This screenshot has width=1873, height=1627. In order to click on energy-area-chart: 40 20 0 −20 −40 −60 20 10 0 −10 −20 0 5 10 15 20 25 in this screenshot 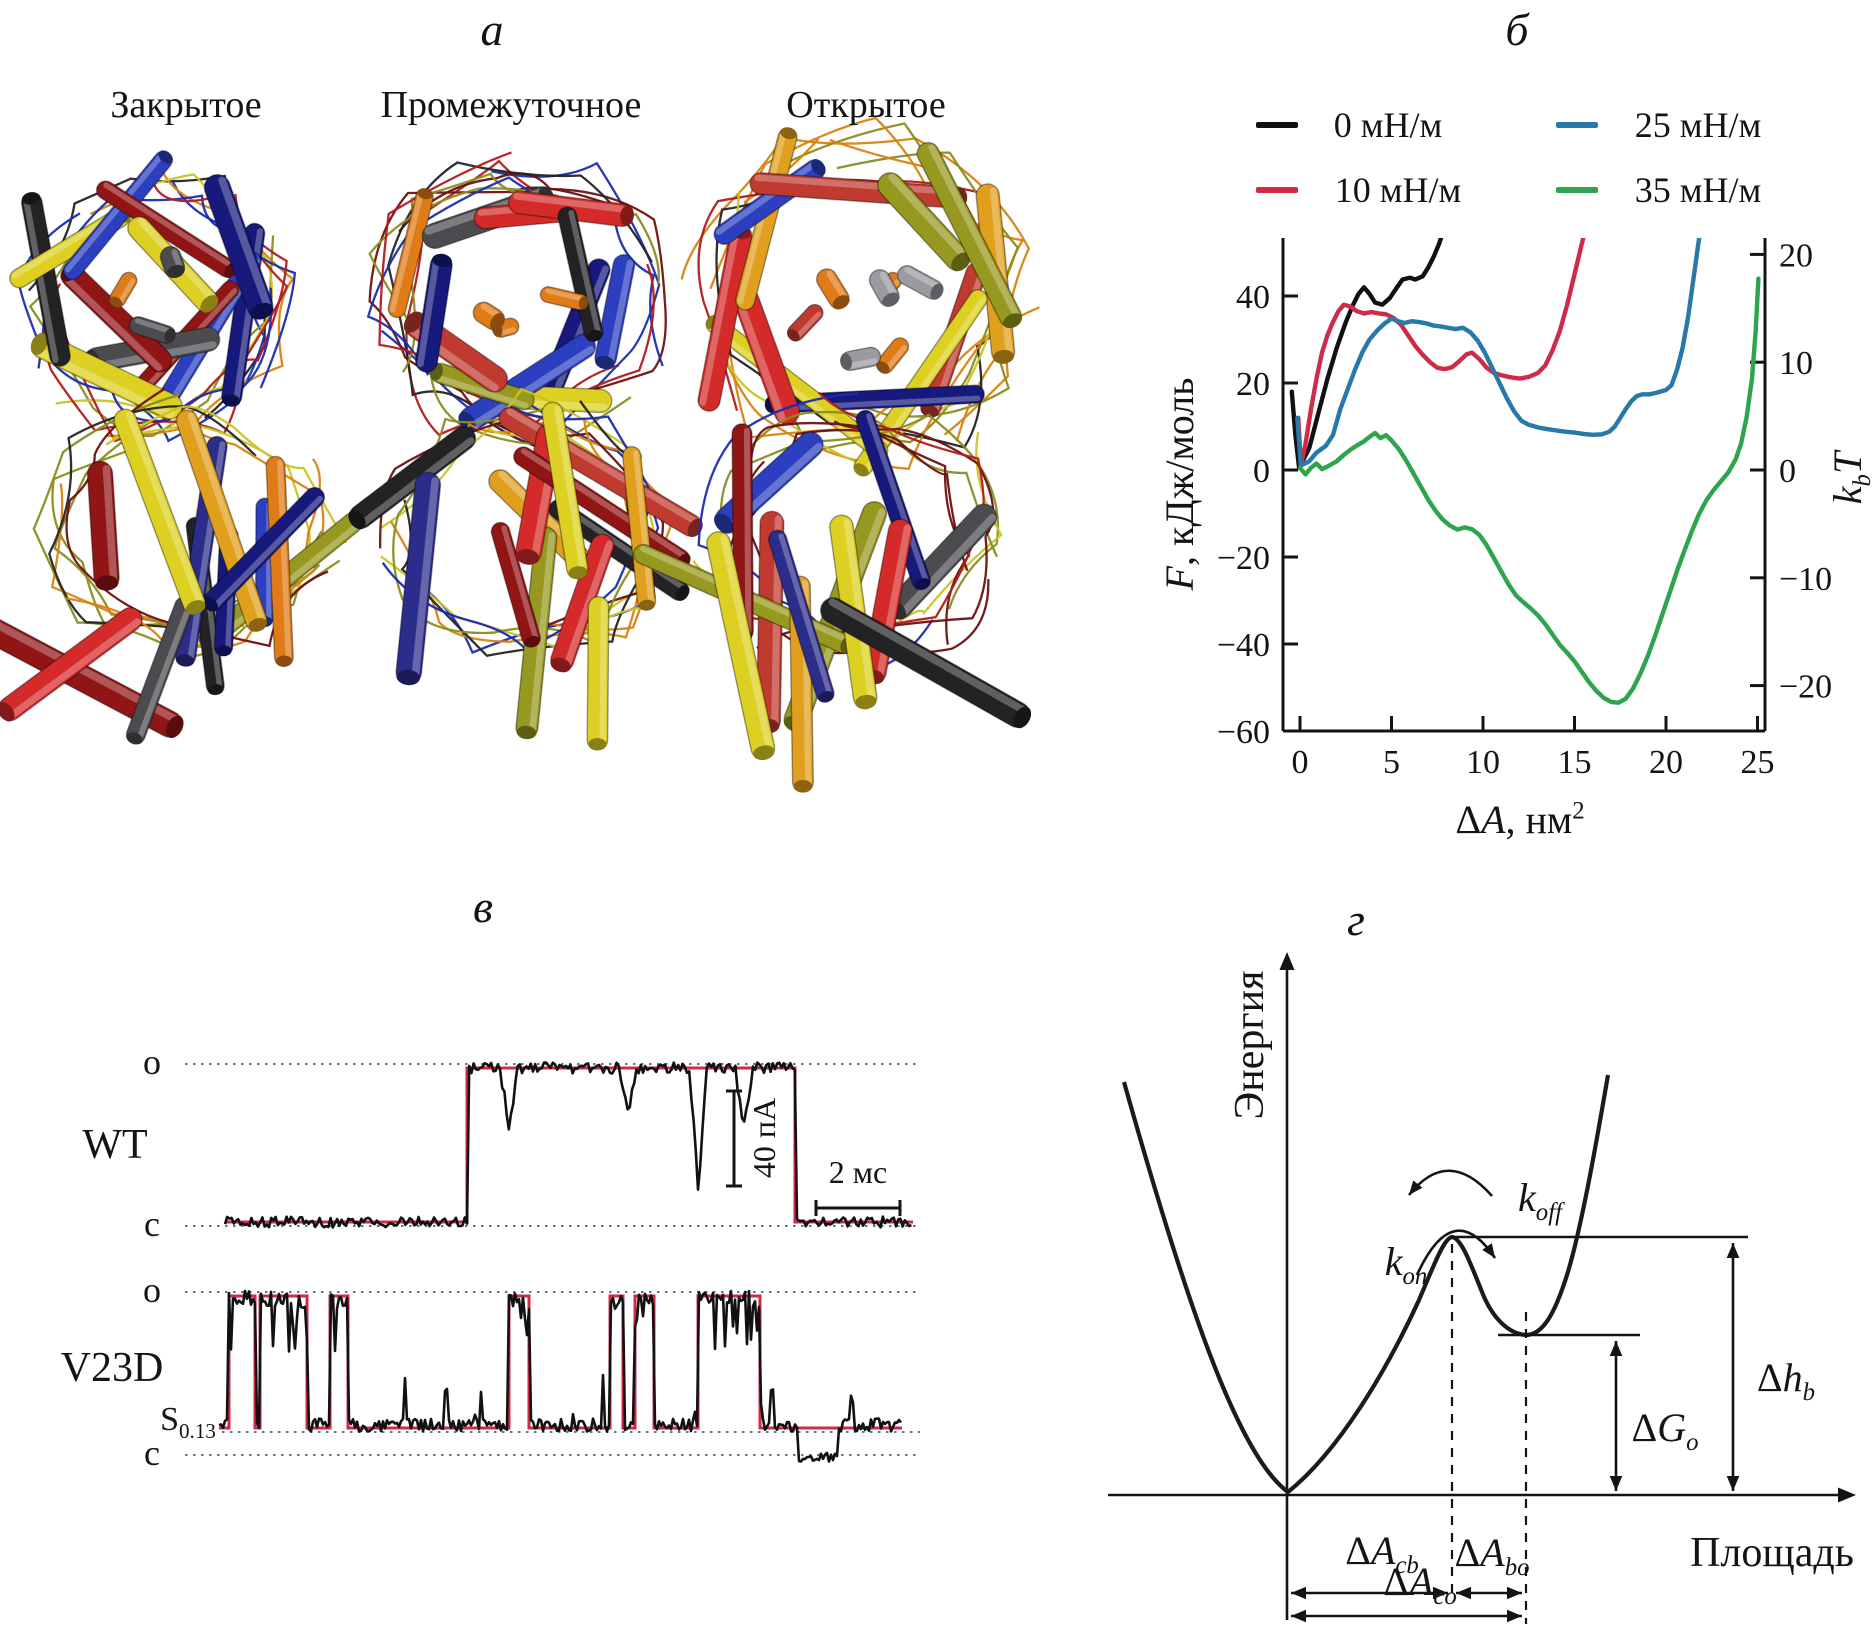, I will do `click(1524, 509)`.